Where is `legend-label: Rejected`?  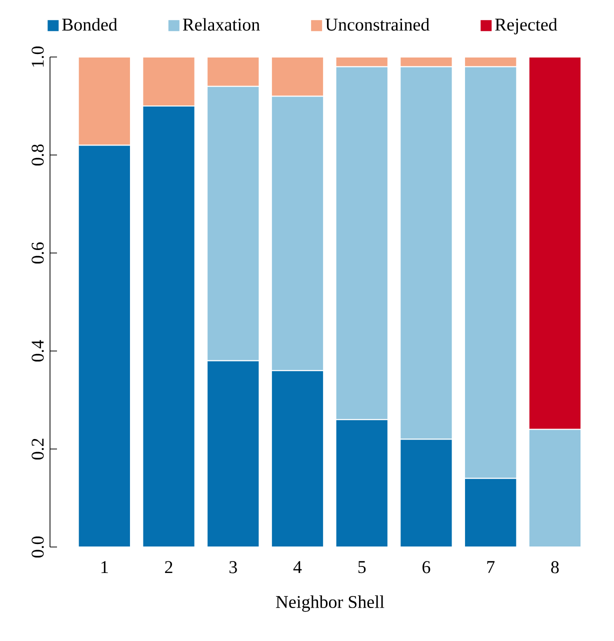 legend-label: Rejected is located at coordinates (526, 26).